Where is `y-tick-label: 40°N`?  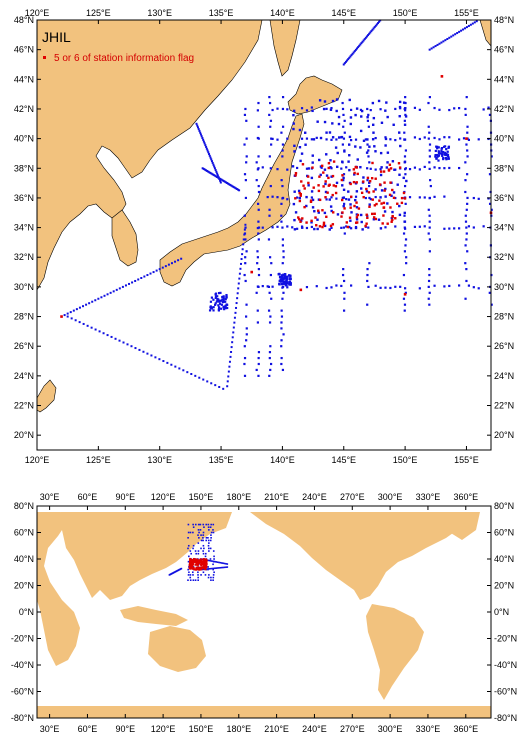
y-tick-label: 40°N is located at coordinates (24, 559).